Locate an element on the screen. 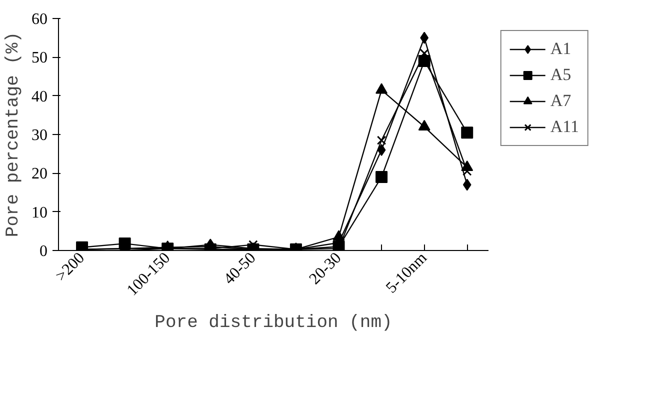 The height and width of the screenshot is (417, 654). legend-label: A5 is located at coordinates (561, 75).